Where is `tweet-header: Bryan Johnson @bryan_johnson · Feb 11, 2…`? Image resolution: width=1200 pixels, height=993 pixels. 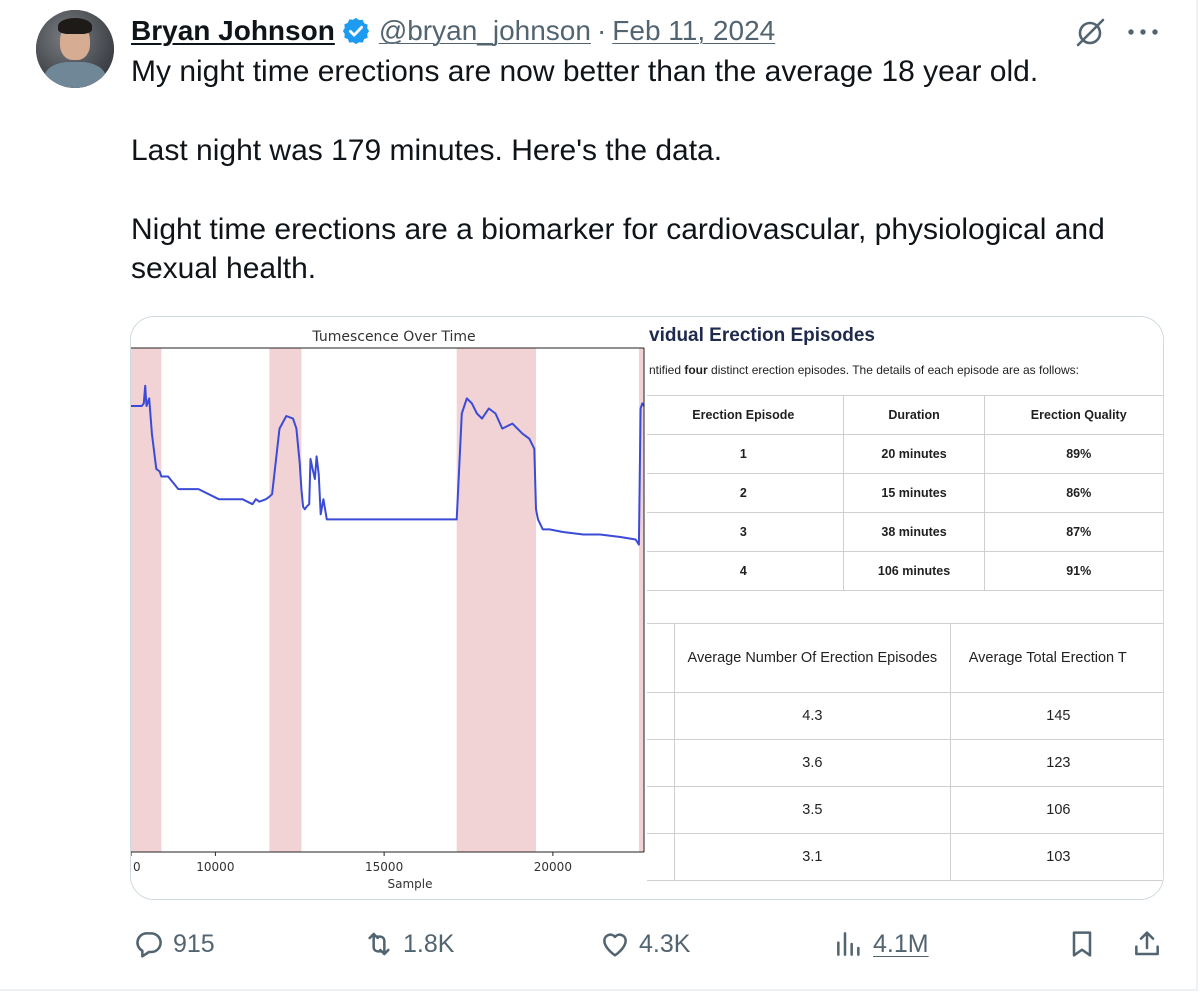
tweet-header: Bryan Johnson @bryan_johnson · Feb 11, 2… is located at coordinates (453, 31).